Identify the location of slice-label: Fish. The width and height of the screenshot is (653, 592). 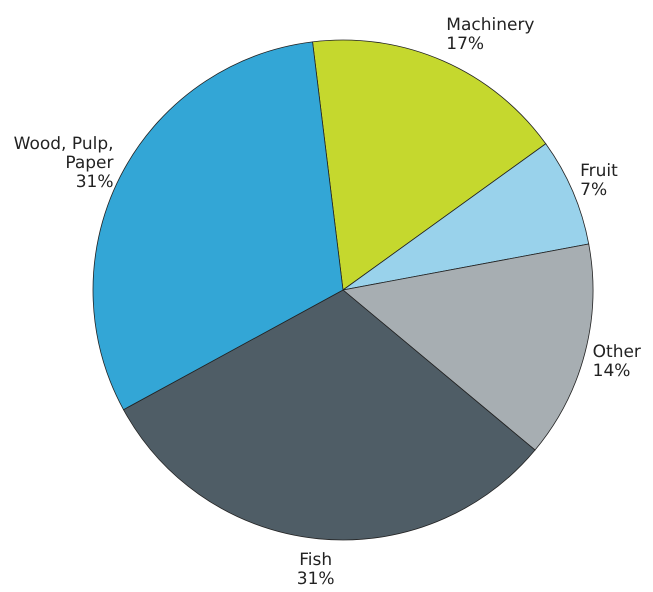
(315, 560).